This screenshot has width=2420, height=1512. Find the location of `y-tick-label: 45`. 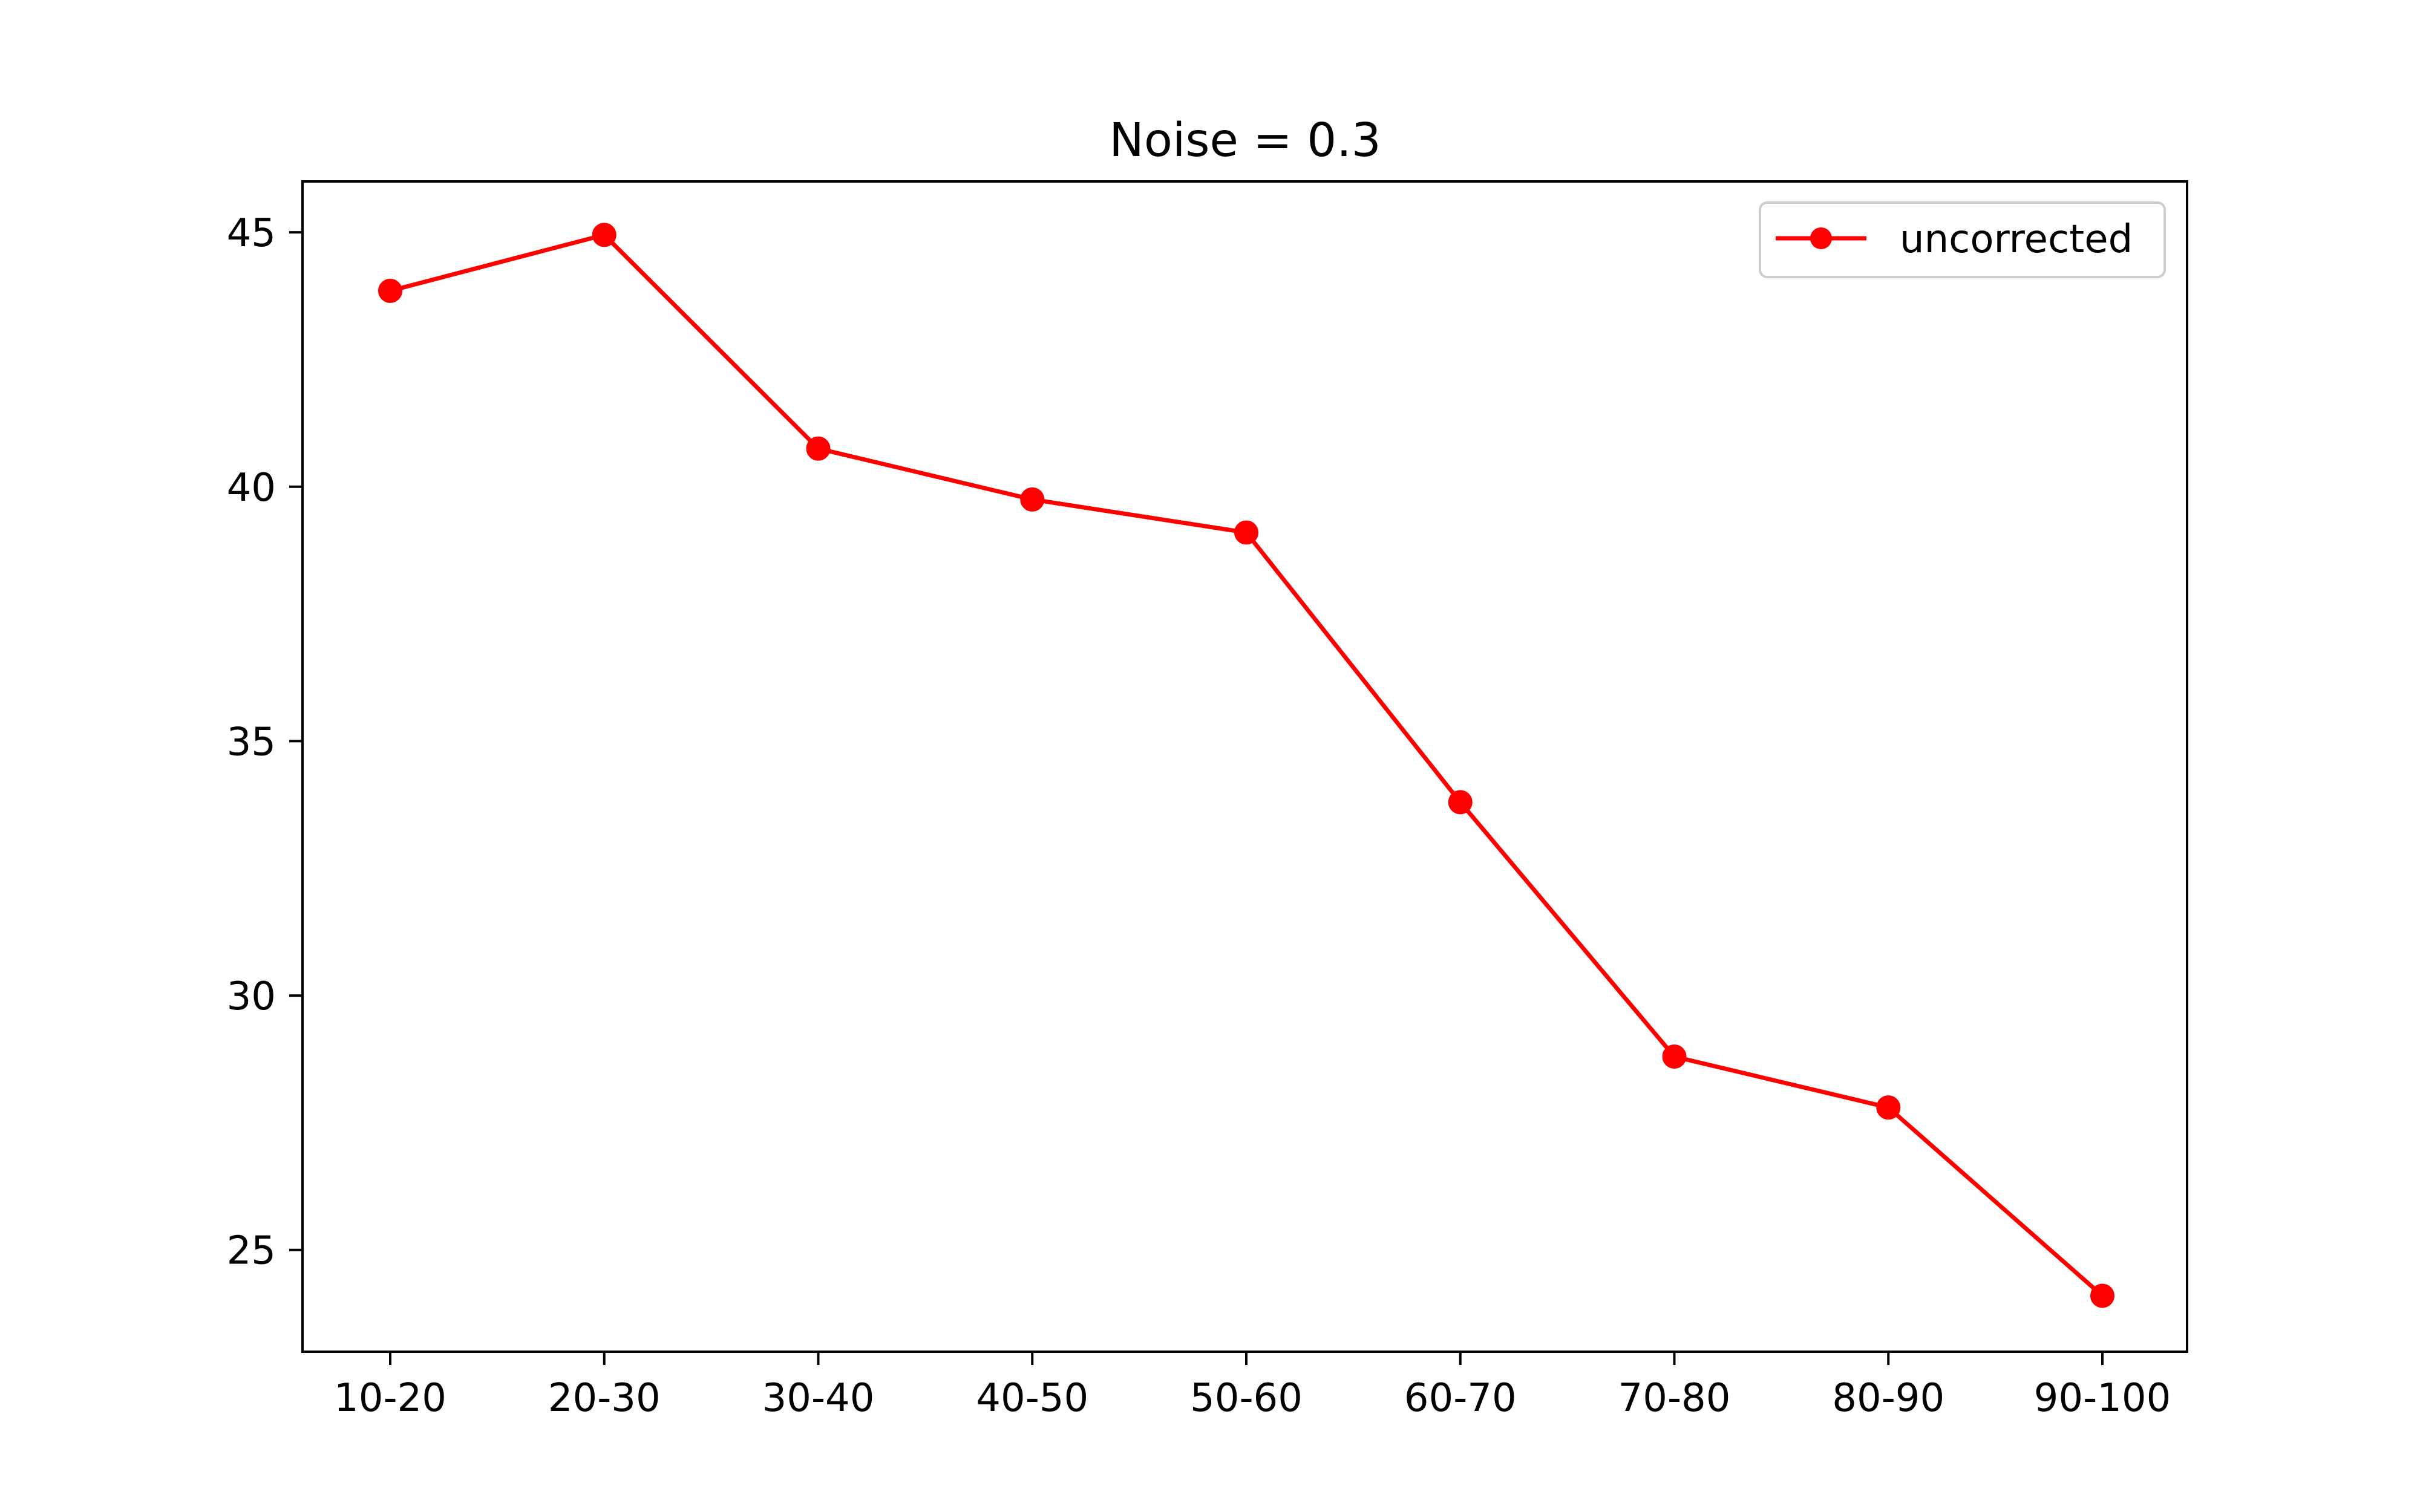

y-tick-label: 45 is located at coordinates (251, 233).